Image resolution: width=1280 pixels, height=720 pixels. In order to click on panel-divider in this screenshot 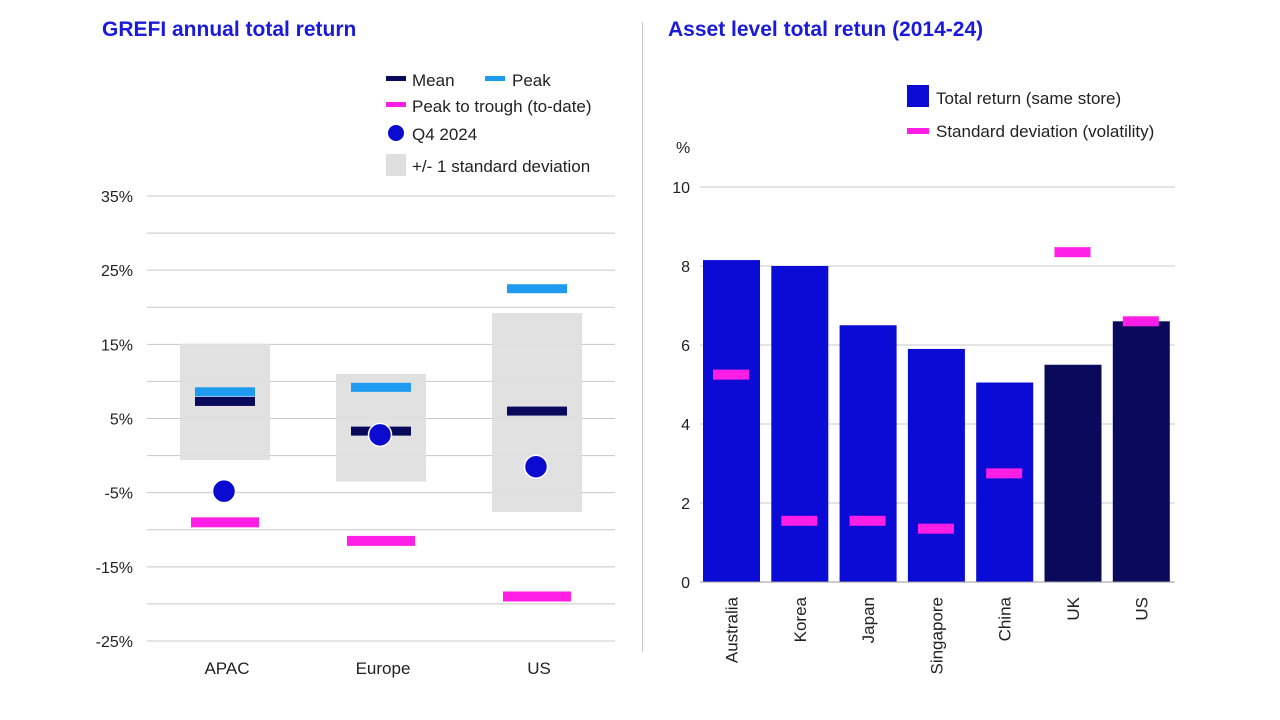, I will do `click(642, 337)`.